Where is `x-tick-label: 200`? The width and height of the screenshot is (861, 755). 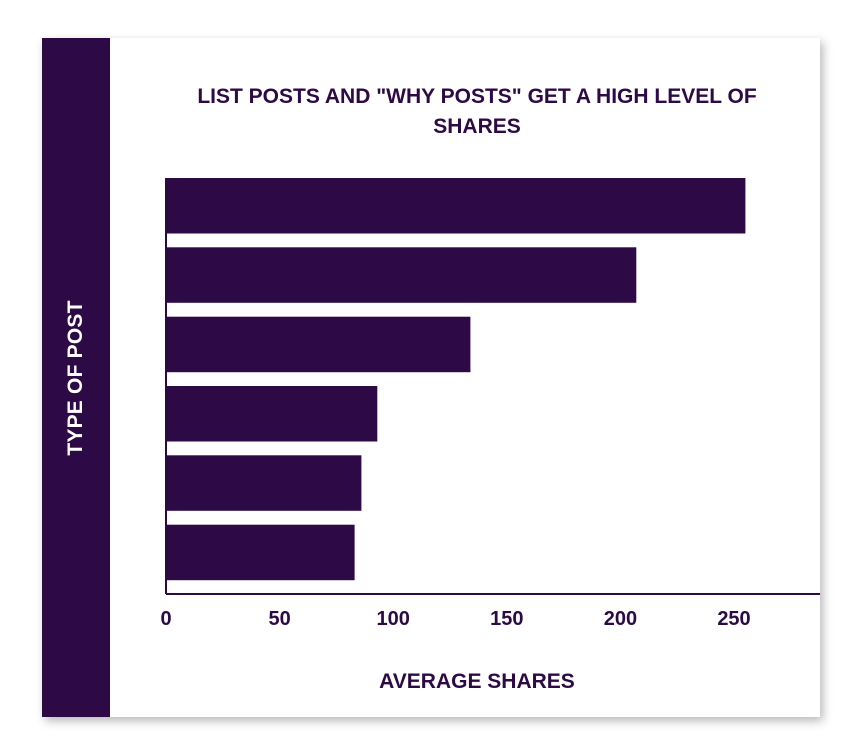
x-tick-label: 200 is located at coordinates (620, 619).